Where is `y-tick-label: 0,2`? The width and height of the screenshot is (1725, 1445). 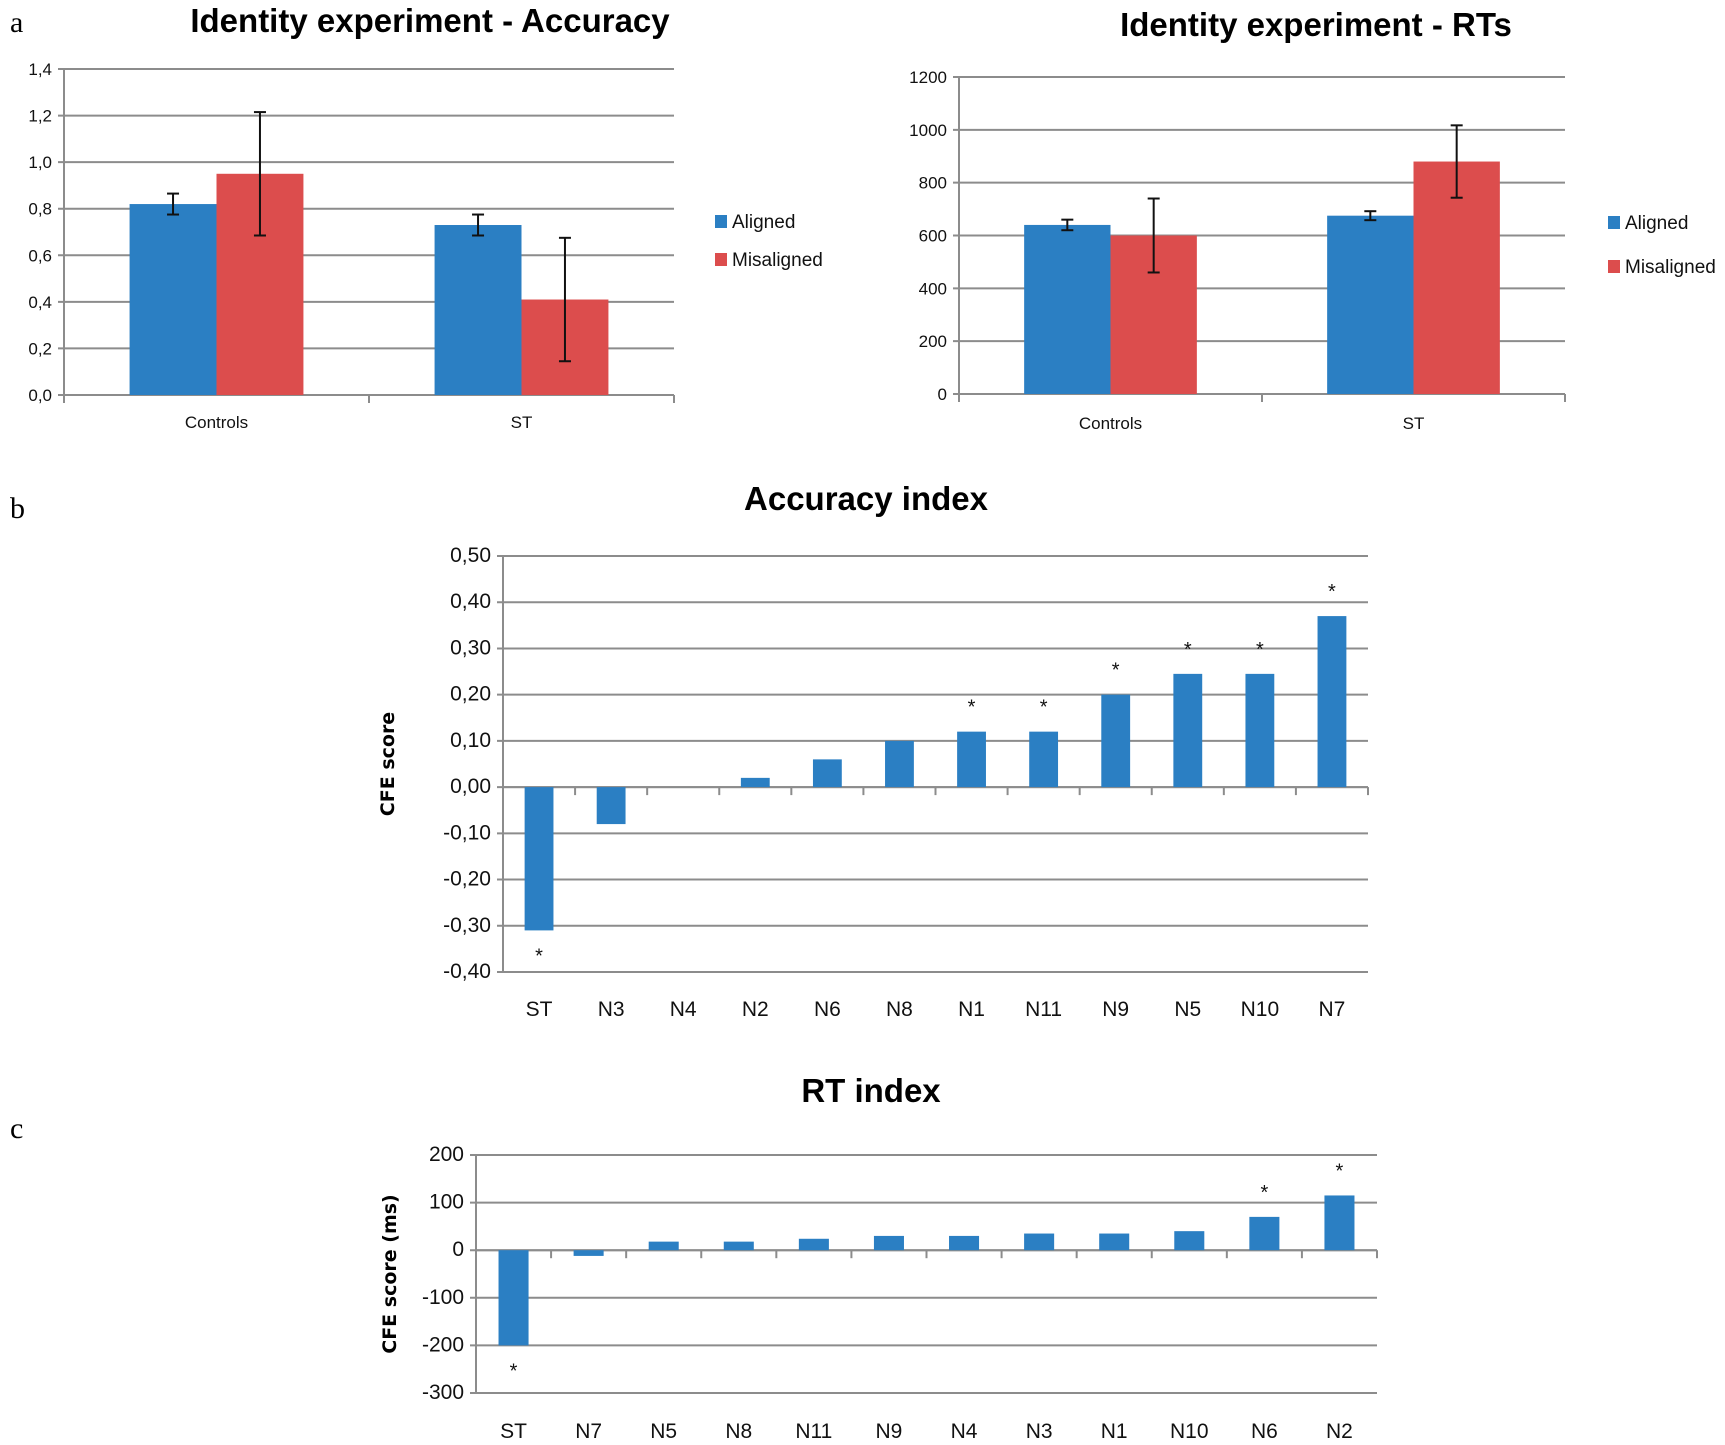
y-tick-label: 0,2 is located at coordinates (40, 348).